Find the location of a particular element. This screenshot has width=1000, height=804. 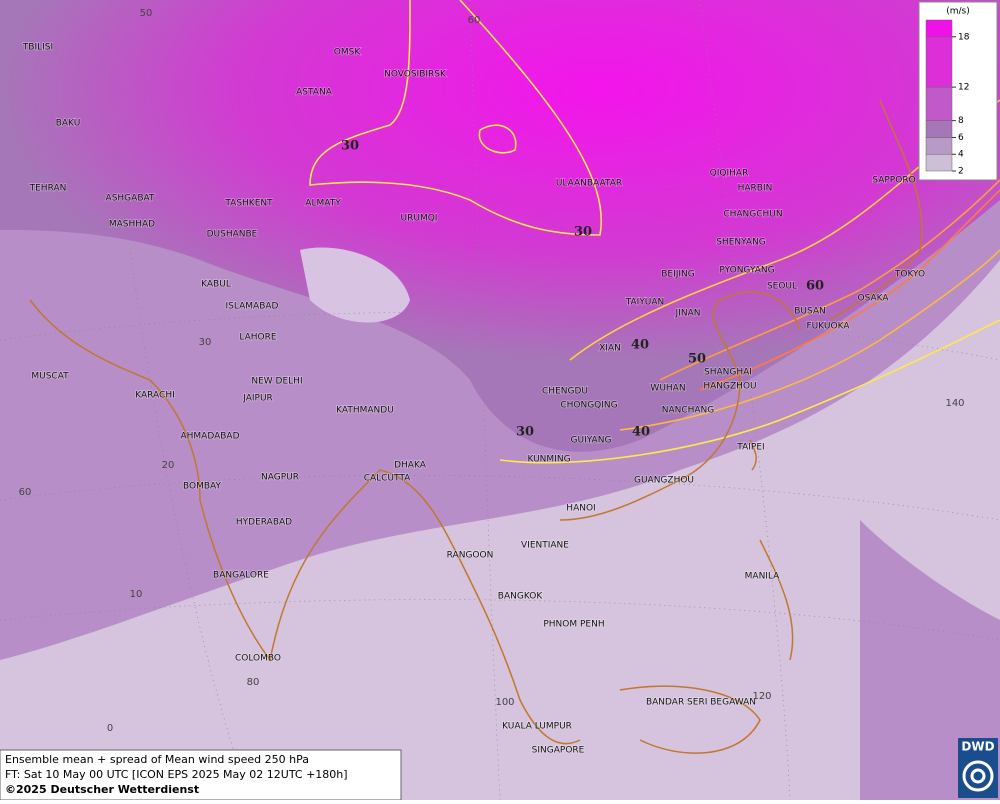

city-label: CALCUTTA is located at coordinates (387, 479).